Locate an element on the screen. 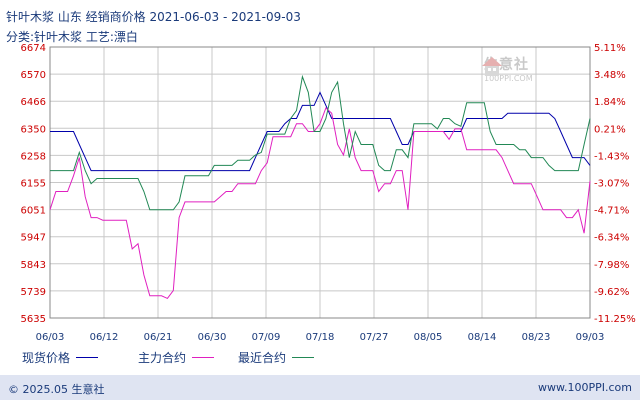 The image size is (640, 400). y-tick-right: -4.71% is located at coordinates (611, 211).